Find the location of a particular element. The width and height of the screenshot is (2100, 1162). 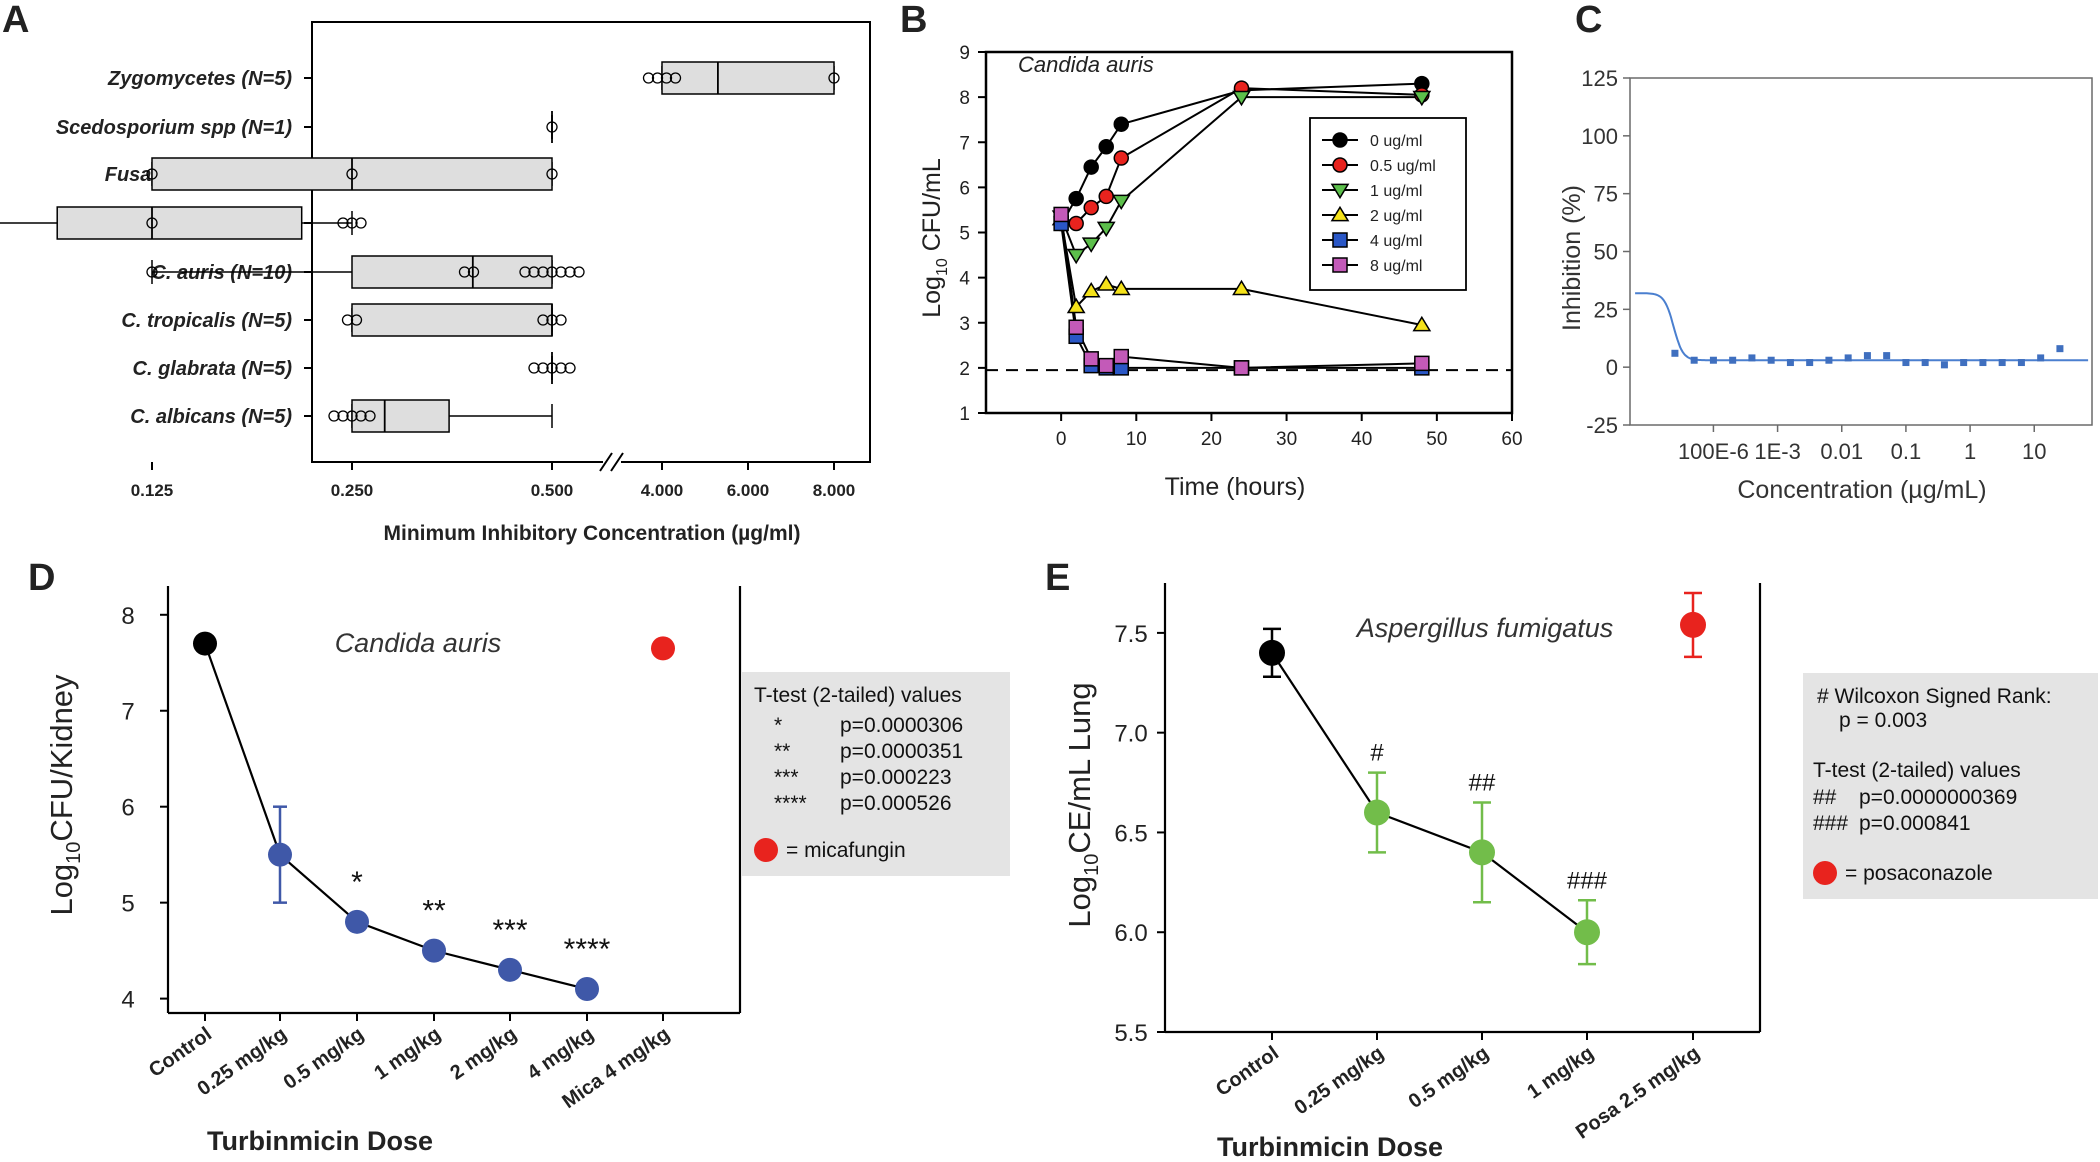

x-tick-label-c: 10 is located at coordinates (2034, 451).